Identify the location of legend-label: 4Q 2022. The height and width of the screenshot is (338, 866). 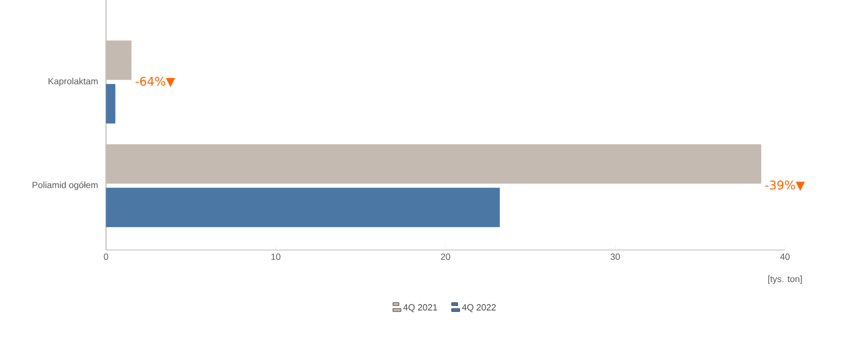
(479, 308).